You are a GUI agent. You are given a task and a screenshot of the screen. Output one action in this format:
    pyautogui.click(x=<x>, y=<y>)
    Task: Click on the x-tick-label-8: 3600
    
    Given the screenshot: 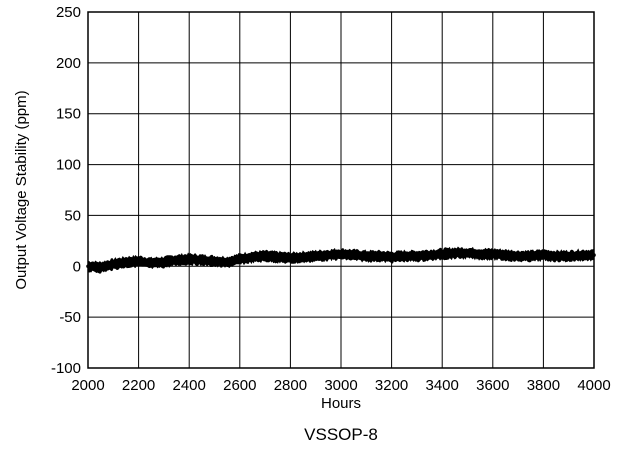 What is the action you would take?
    pyautogui.click(x=492, y=385)
    